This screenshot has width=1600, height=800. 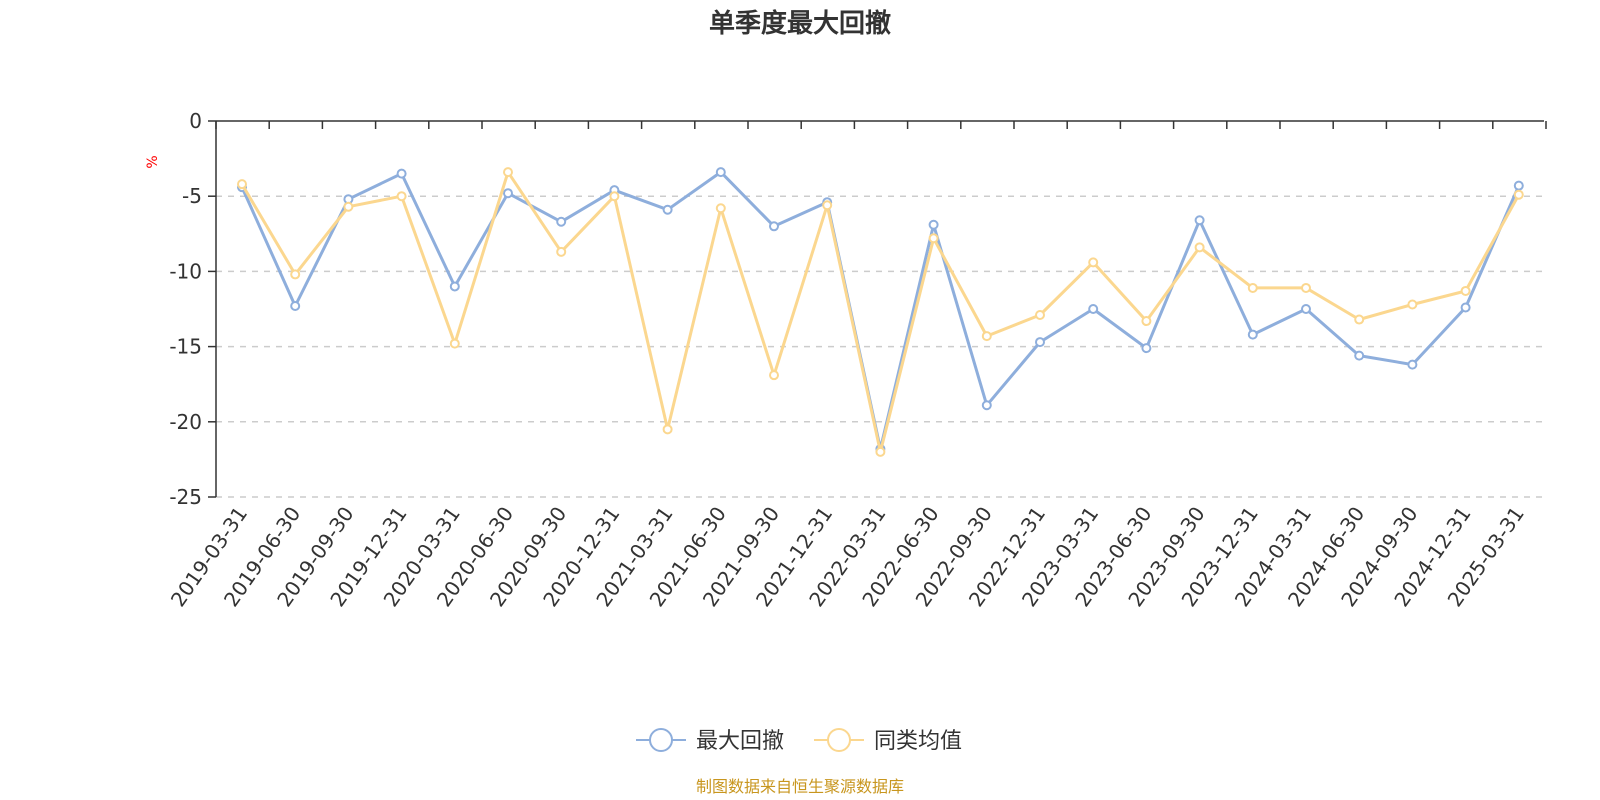 What do you see at coordinates (799, 741) in the screenshot?
I see `legend: 最大回撤 同类均值` at bounding box center [799, 741].